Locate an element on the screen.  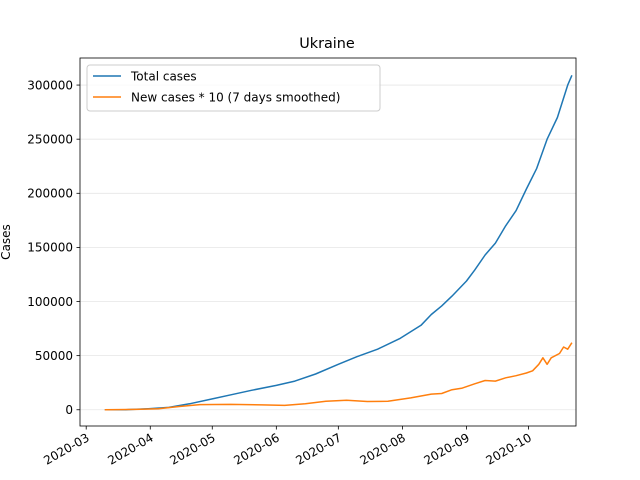
legend-box is located at coordinates (233, 88).